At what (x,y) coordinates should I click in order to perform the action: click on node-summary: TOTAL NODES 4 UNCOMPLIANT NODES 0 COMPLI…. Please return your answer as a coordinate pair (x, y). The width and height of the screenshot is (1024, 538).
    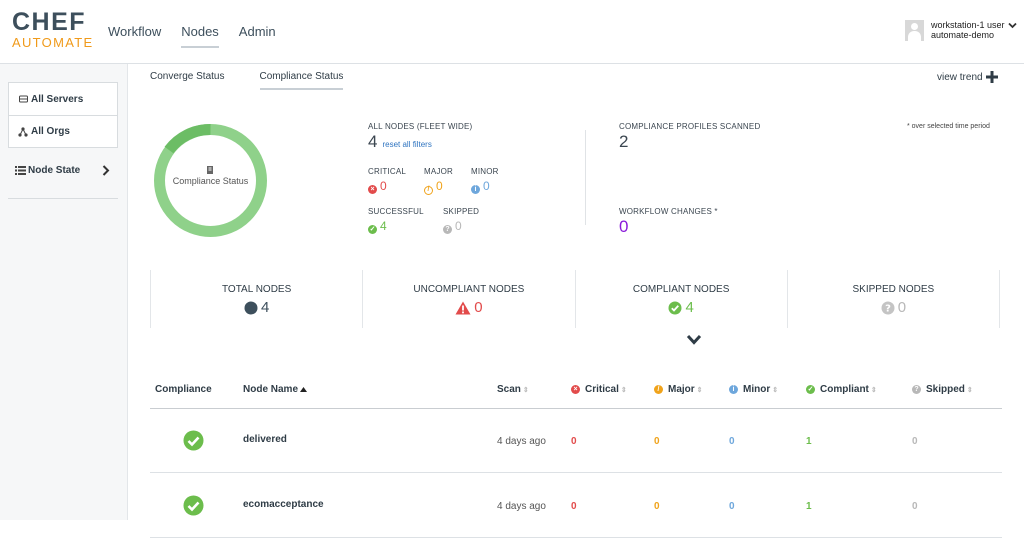
    Looking at the image, I should click on (575, 299).